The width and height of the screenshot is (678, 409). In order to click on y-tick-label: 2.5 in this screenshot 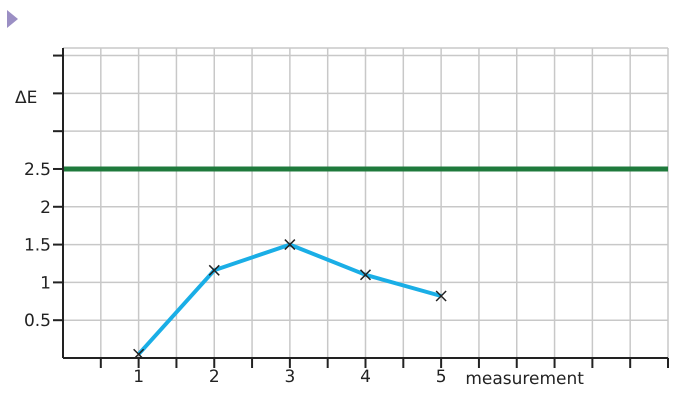, I will do `click(37, 170)`.